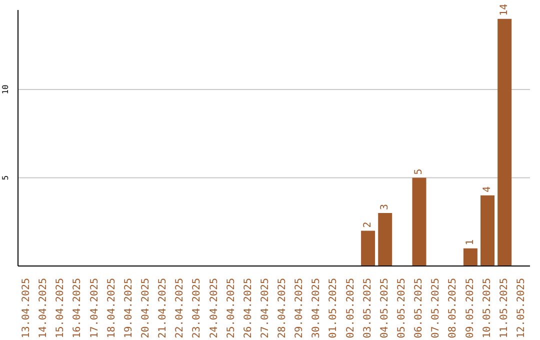  What do you see at coordinates (282, 308) in the screenshot?
I see `x-tick-label: 28.04.2025` at bounding box center [282, 308].